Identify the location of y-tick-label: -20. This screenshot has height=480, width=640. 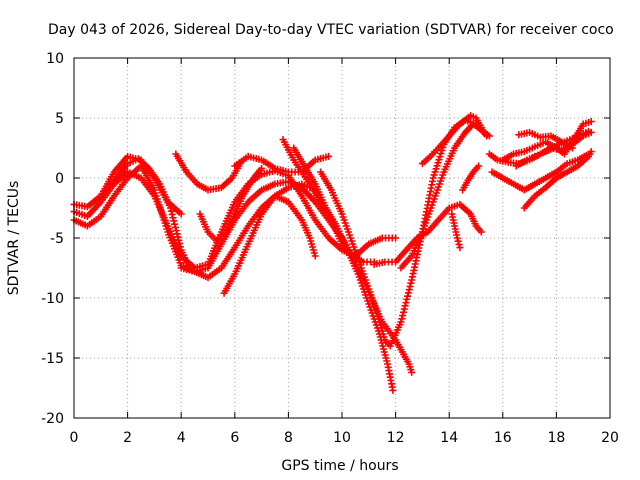
(52, 419).